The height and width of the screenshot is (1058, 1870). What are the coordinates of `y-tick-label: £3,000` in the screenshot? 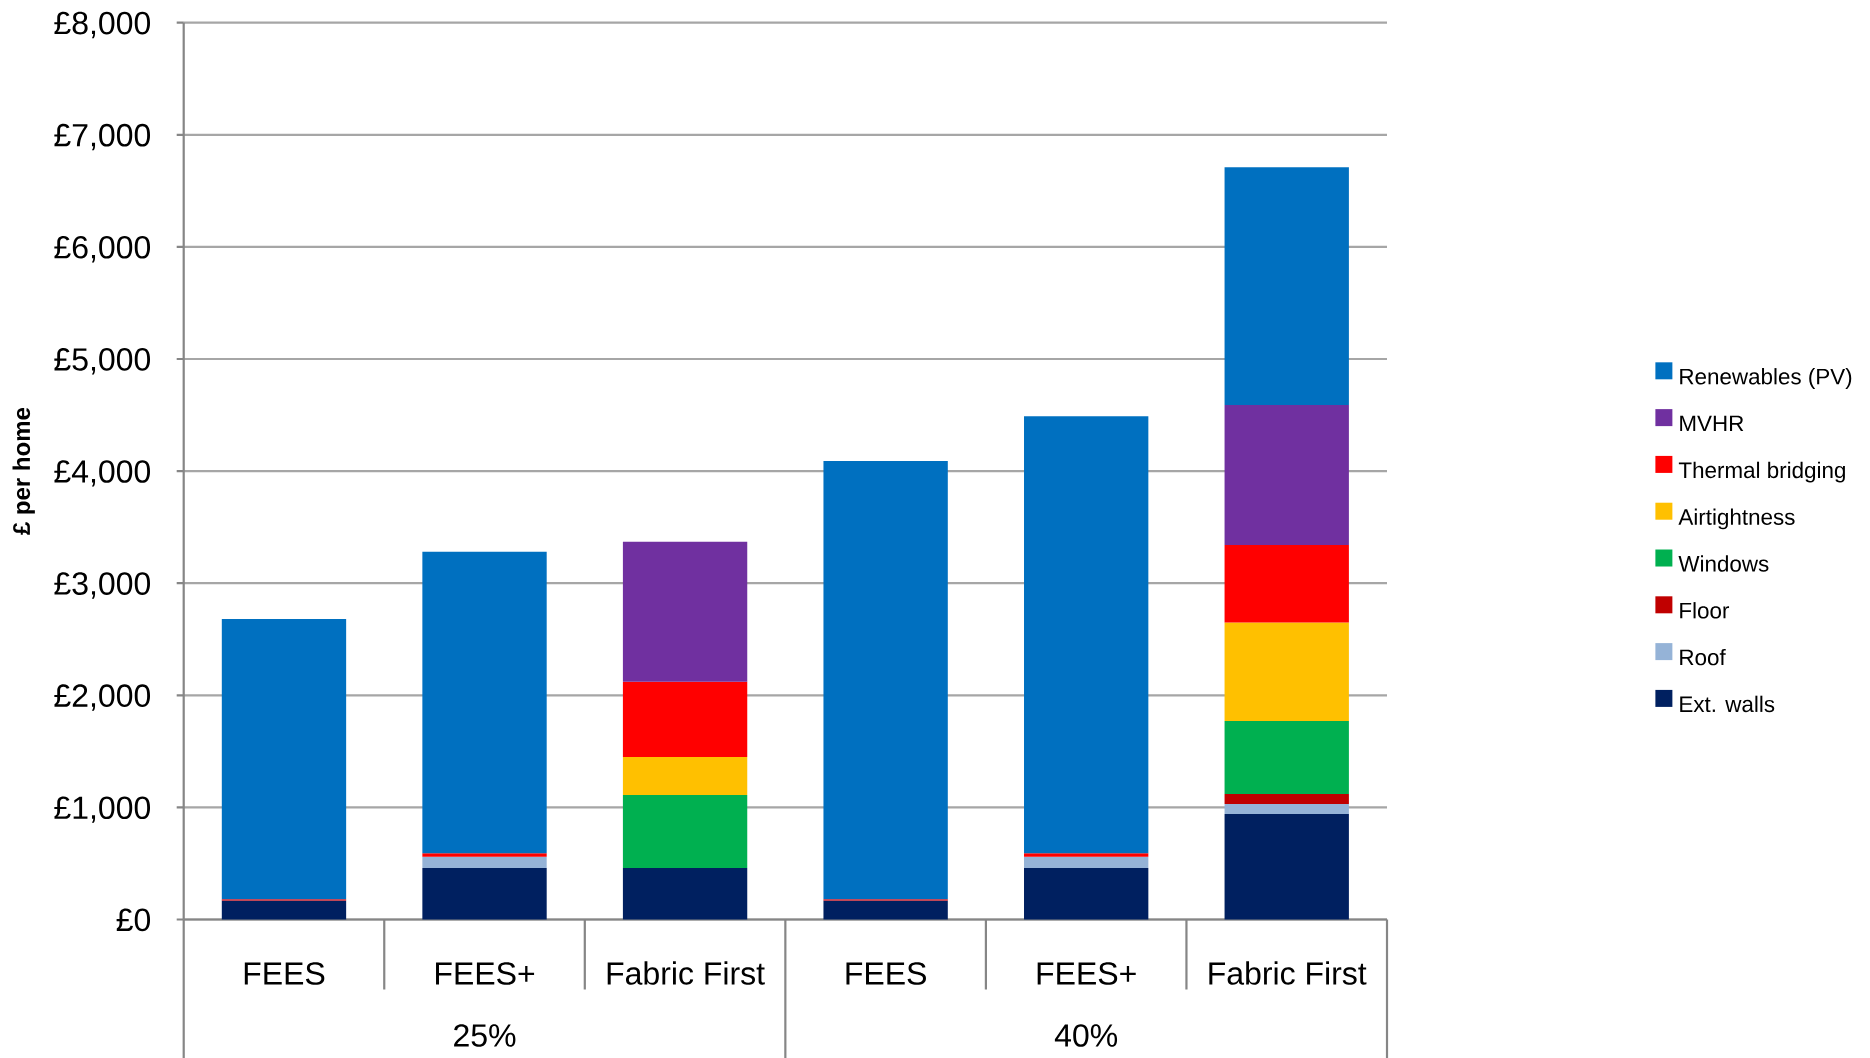 It's located at (102, 585).